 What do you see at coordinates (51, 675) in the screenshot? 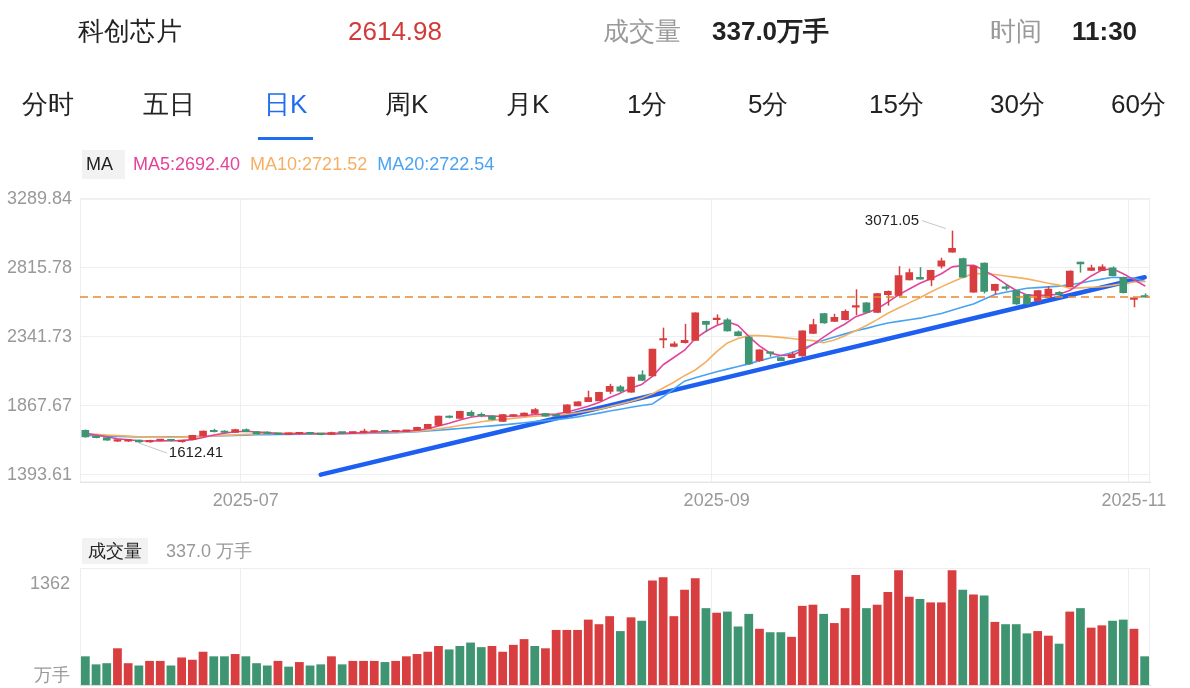
I see `text: 万手` at bounding box center [51, 675].